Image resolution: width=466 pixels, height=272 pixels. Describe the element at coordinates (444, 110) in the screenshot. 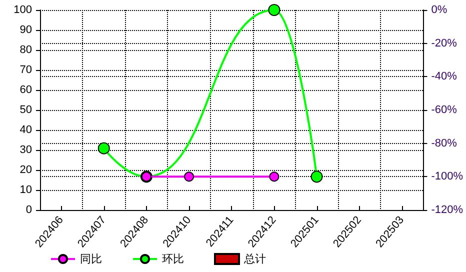

I see `y2-tick-label: -60%` at that location.